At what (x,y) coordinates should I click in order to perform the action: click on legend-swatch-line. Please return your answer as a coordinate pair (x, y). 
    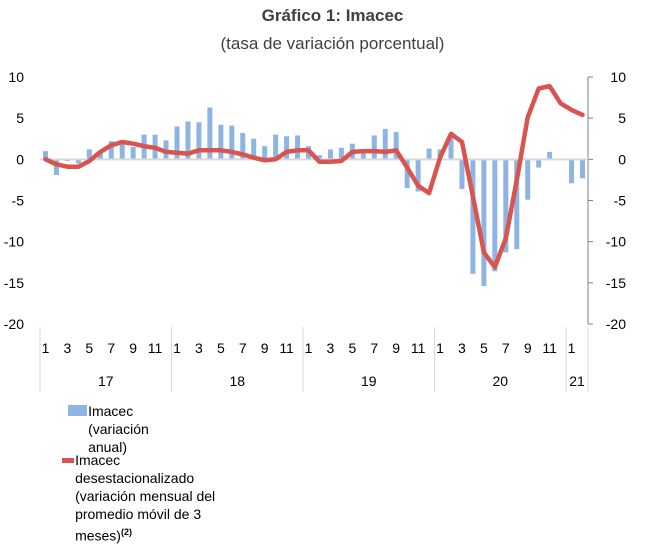
    Looking at the image, I should click on (68, 460).